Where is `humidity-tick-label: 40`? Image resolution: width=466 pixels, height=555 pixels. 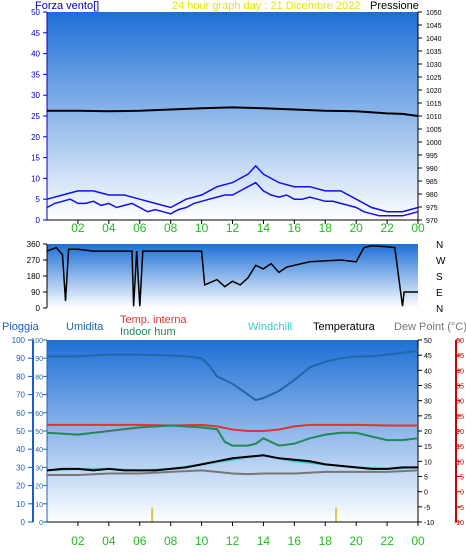 humidity-tick-label: 40 is located at coordinates (39, 450).